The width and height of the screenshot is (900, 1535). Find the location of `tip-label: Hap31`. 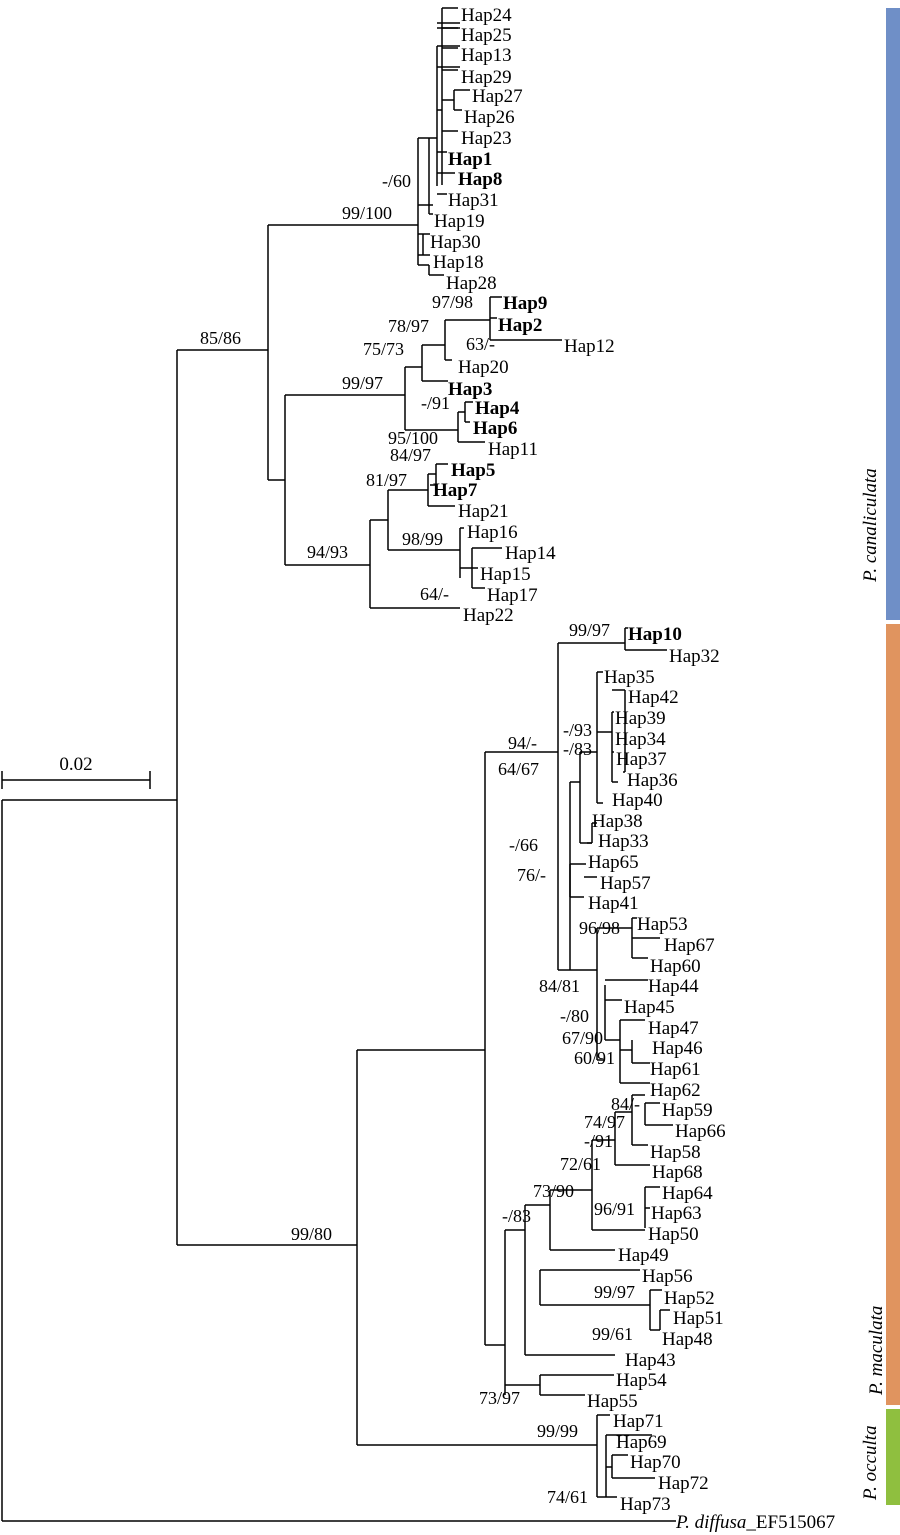

tip-label: Hap31 is located at coordinates (473, 200).